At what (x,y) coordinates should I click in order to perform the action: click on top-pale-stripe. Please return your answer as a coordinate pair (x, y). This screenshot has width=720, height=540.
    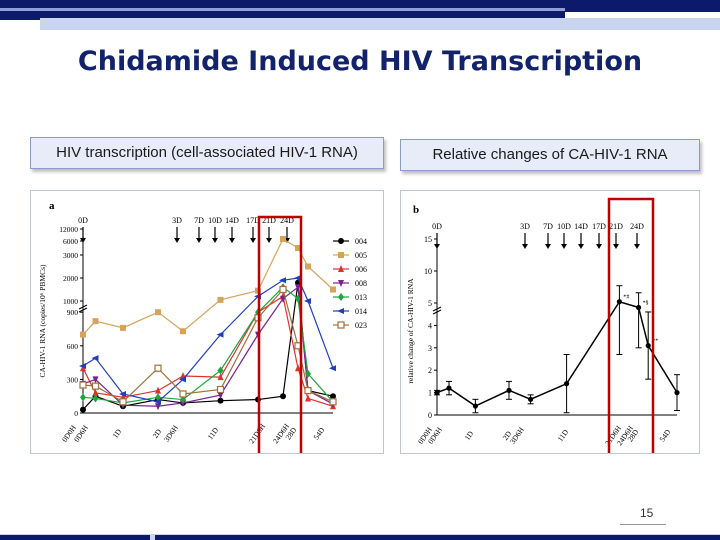
    Looking at the image, I should click on (380, 24).